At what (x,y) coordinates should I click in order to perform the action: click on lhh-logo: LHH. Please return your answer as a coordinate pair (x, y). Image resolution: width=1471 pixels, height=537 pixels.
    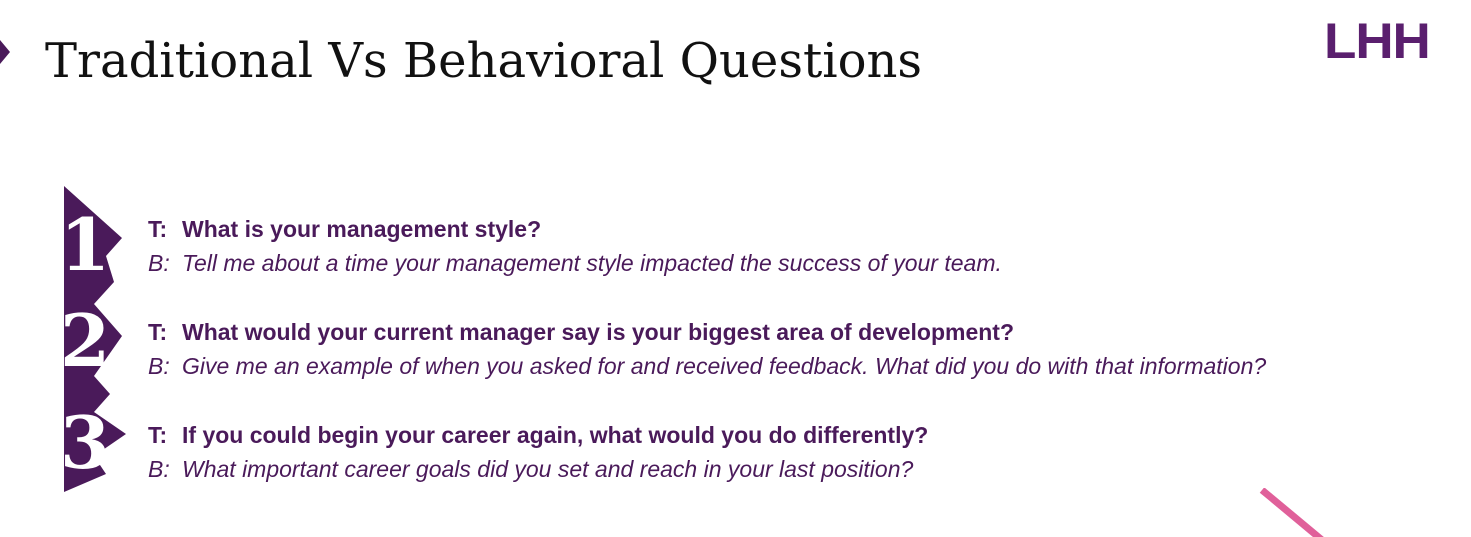
    Looking at the image, I should click on (1377, 41).